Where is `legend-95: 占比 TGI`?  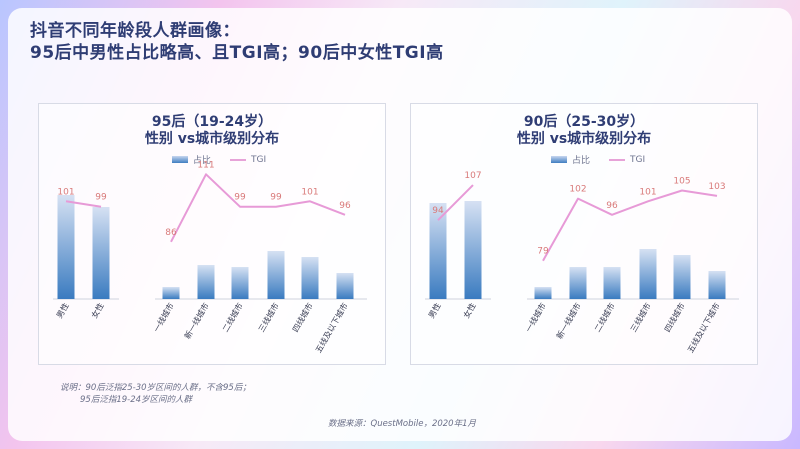
legend-95: 占比 TGI is located at coordinates (219, 159).